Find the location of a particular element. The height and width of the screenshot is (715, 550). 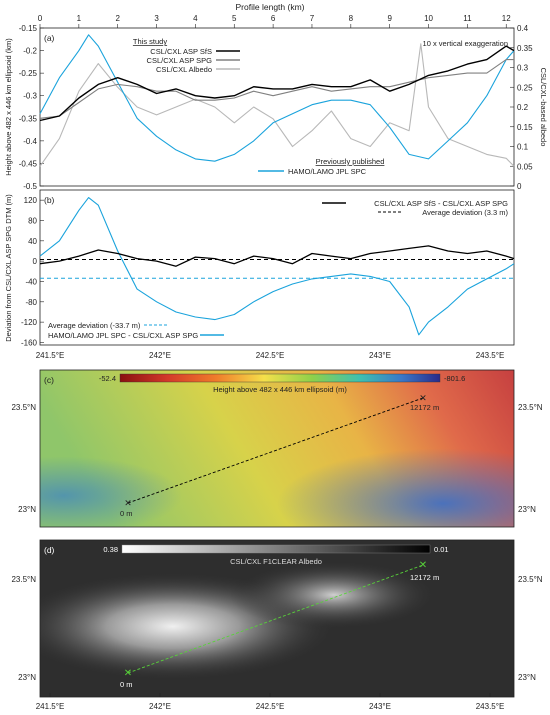

panel-b-tag: (b) is located at coordinates (49, 200).